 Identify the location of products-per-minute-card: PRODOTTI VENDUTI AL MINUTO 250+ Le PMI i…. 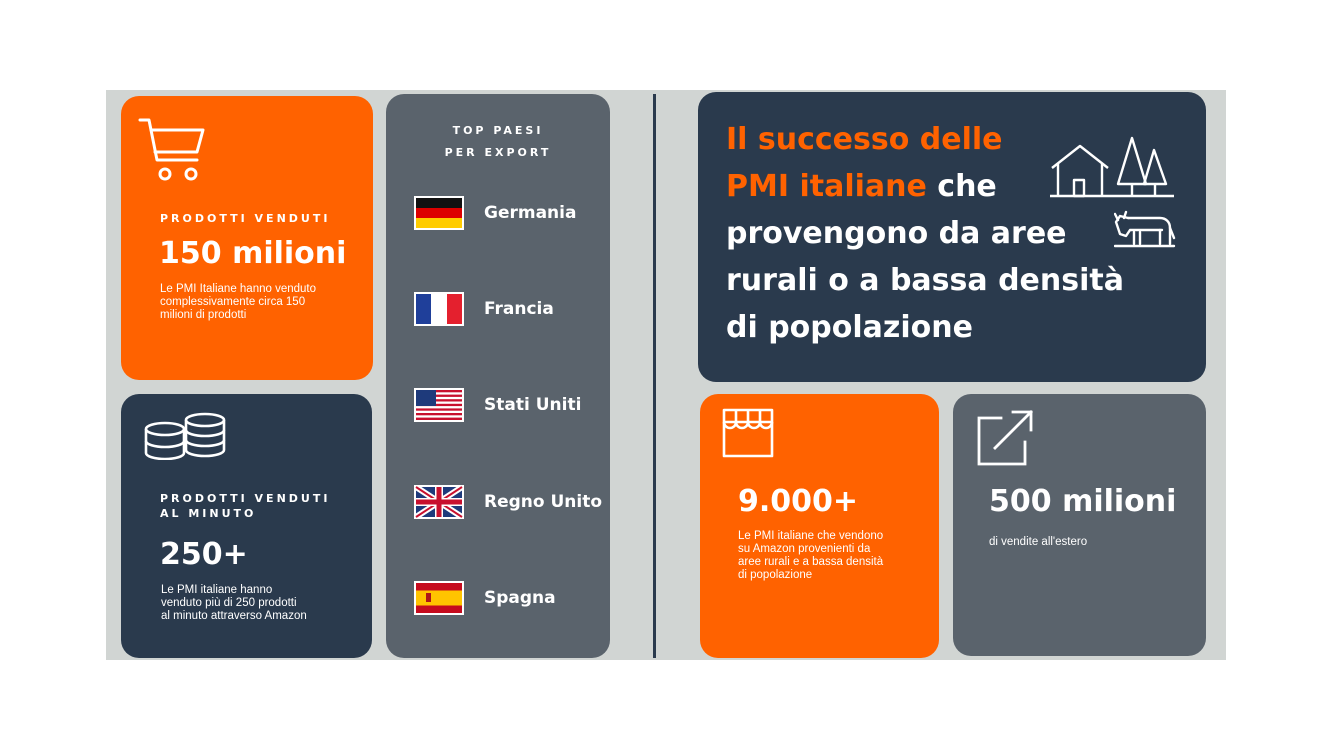
(246, 526).